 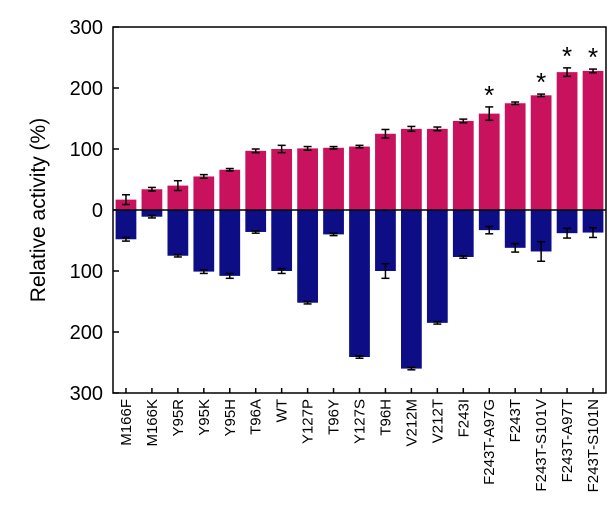 I want to click on errorbar-top-F243T, so click(x=515, y=103).